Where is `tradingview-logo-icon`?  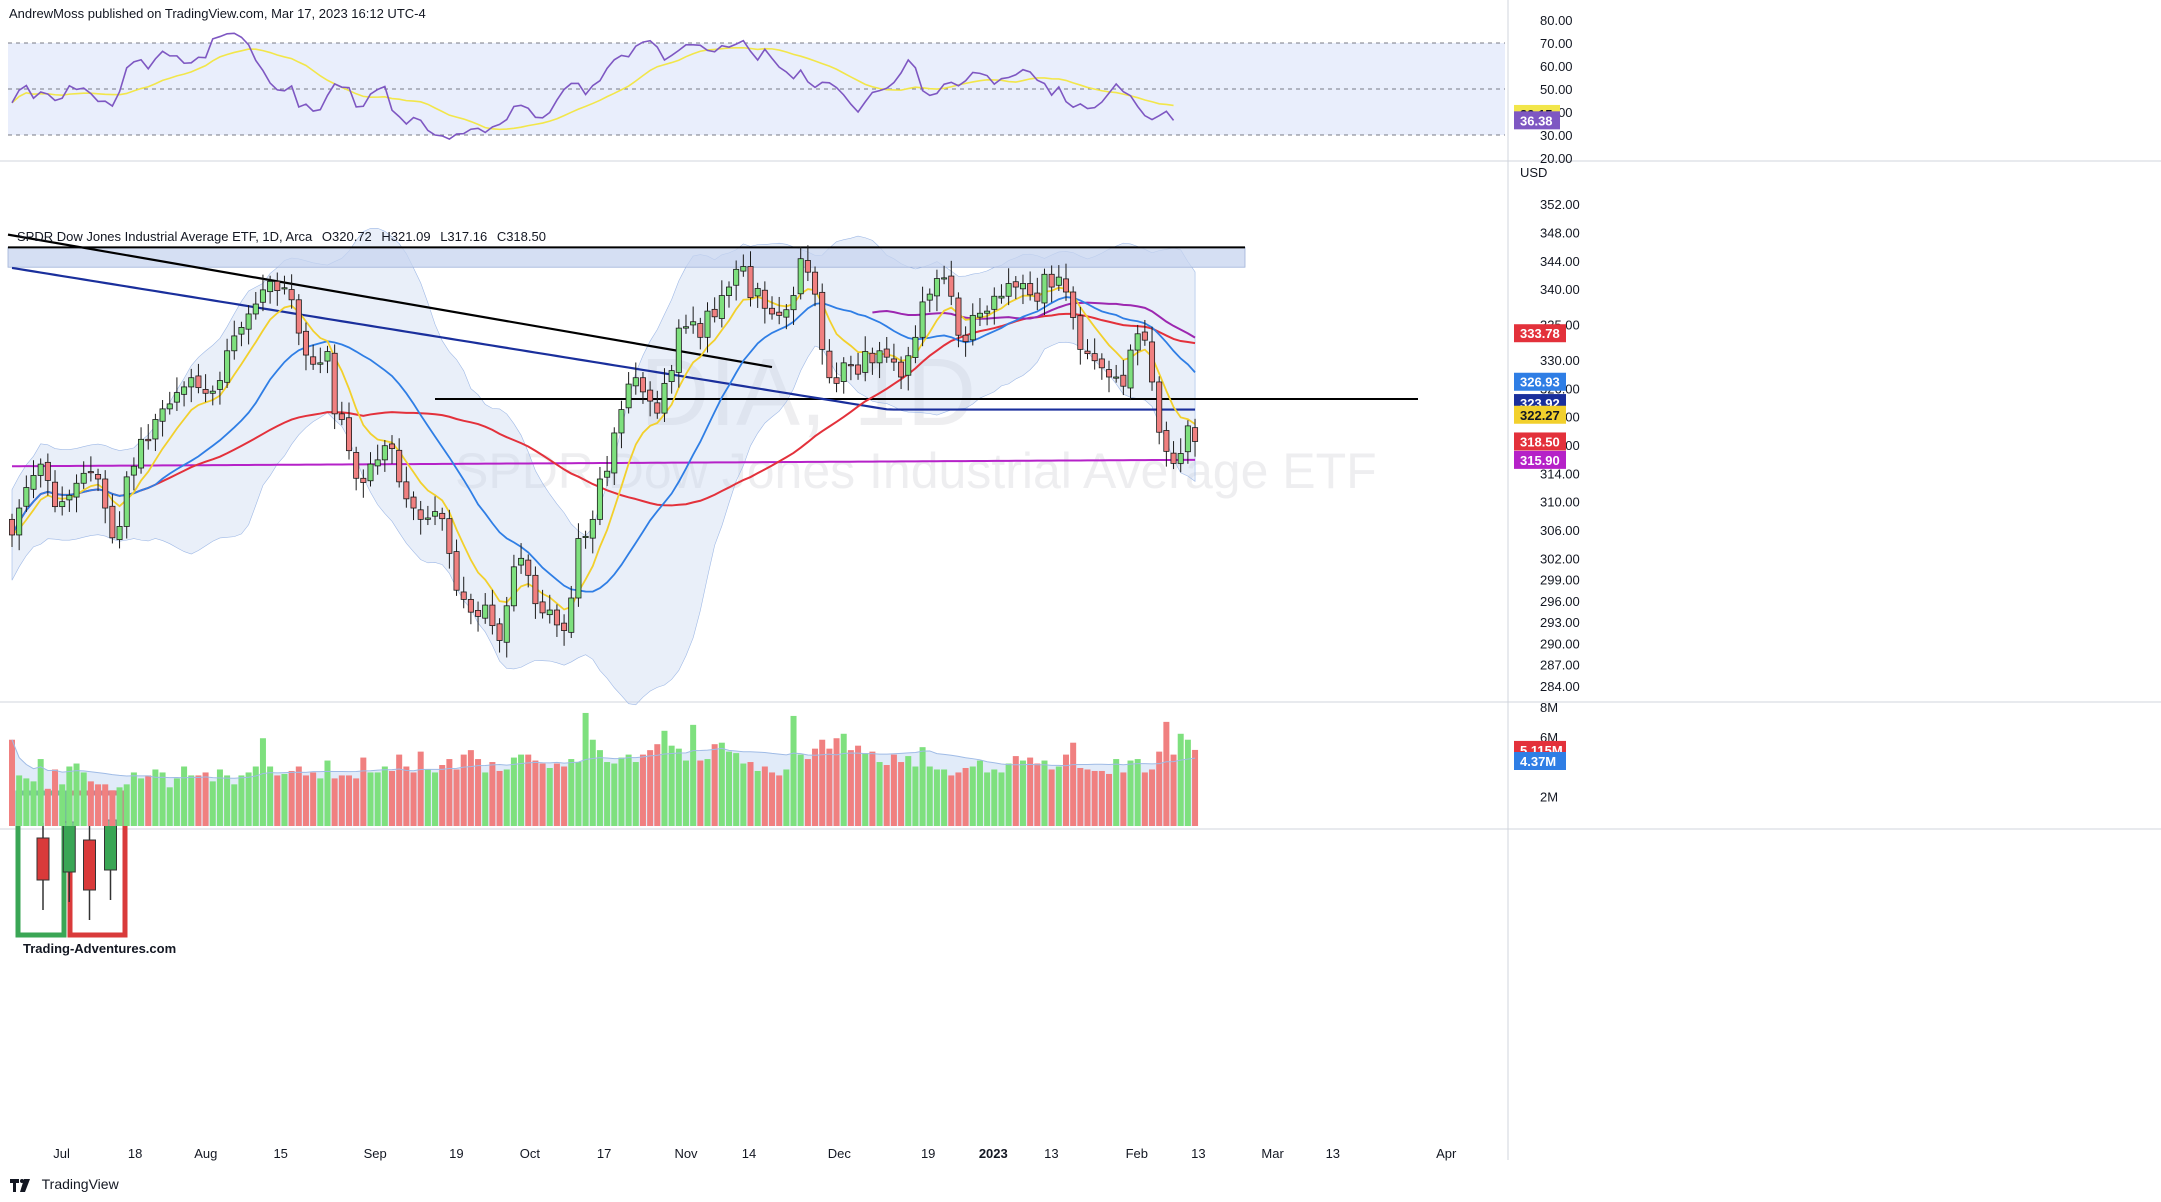 tradingview-logo-icon is located at coordinates (20, 1185).